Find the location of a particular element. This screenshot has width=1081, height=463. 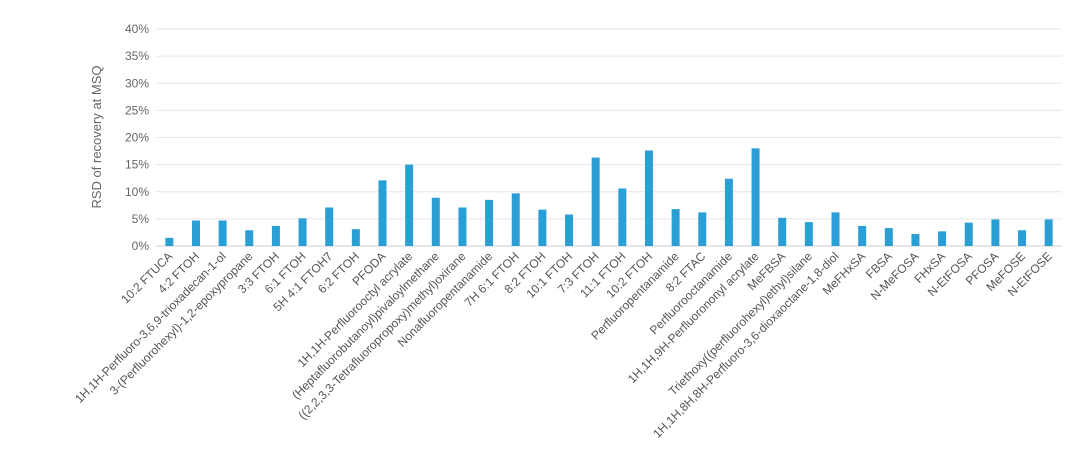

y-tick-label: 40% is located at coordinates (137, 29).